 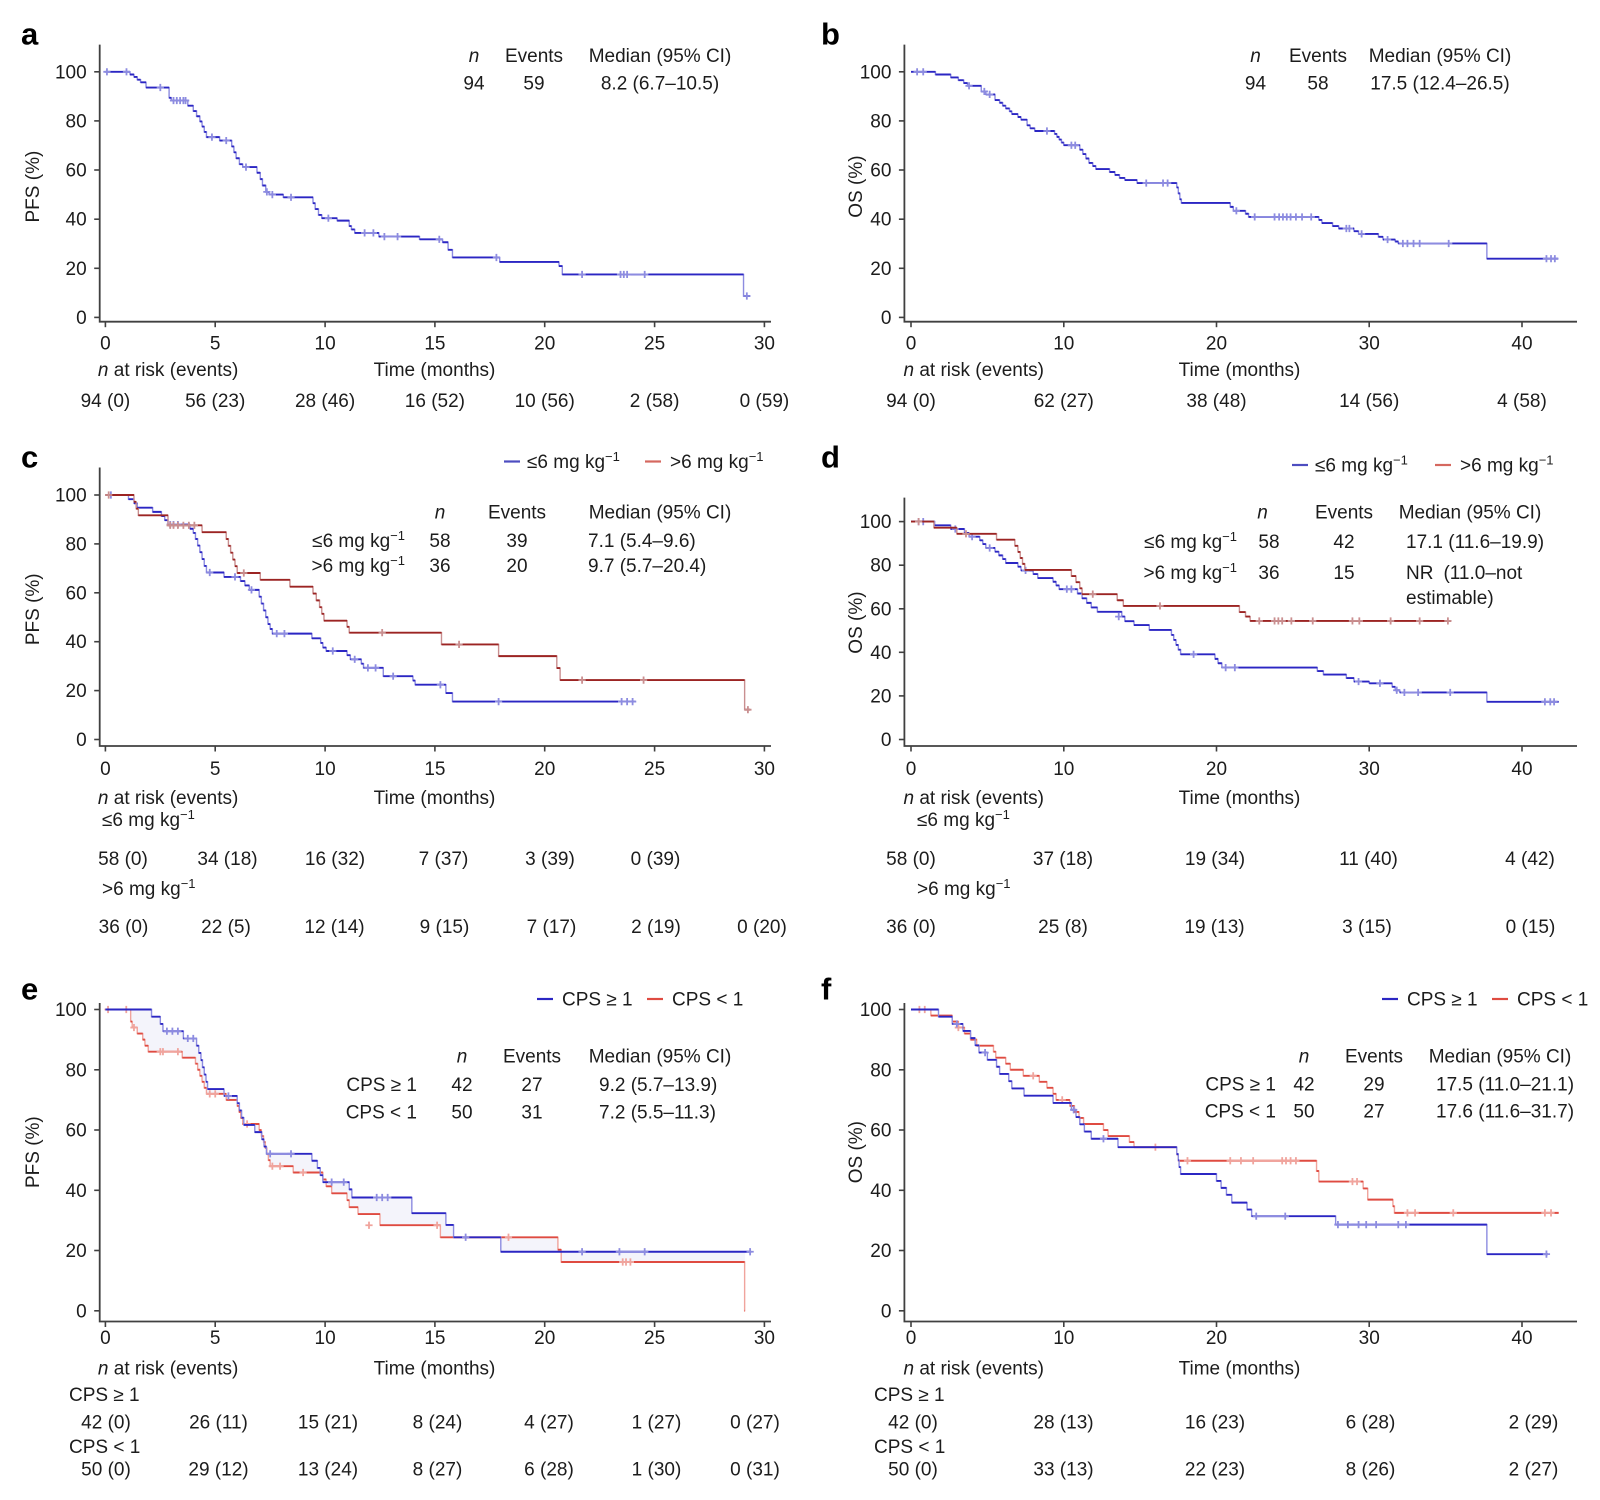 What do you see at coordinates (335, 859) in the screenshot?
I see `svg-text: 16 (32)` at bounding box center [335, 859].